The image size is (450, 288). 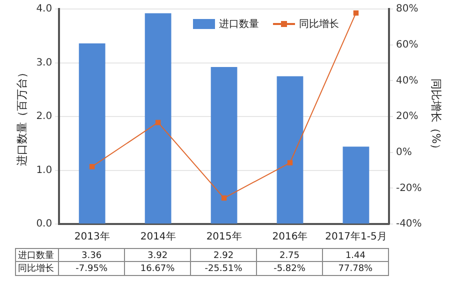 I want to click on y2-tick-label: -40%, so click(x=409, y=224).